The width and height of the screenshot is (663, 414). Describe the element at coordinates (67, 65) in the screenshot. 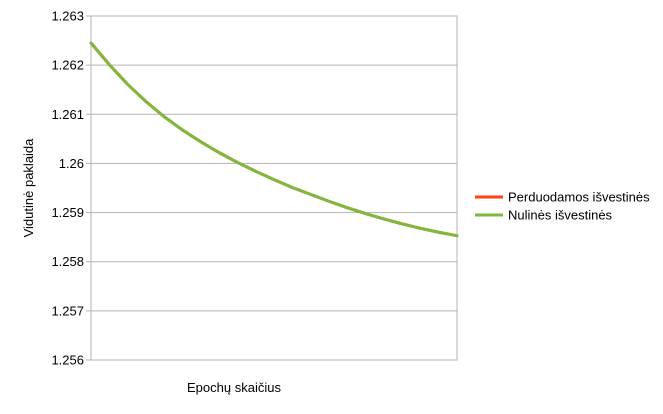

I see `y-tick-label: 1.262` at that location.